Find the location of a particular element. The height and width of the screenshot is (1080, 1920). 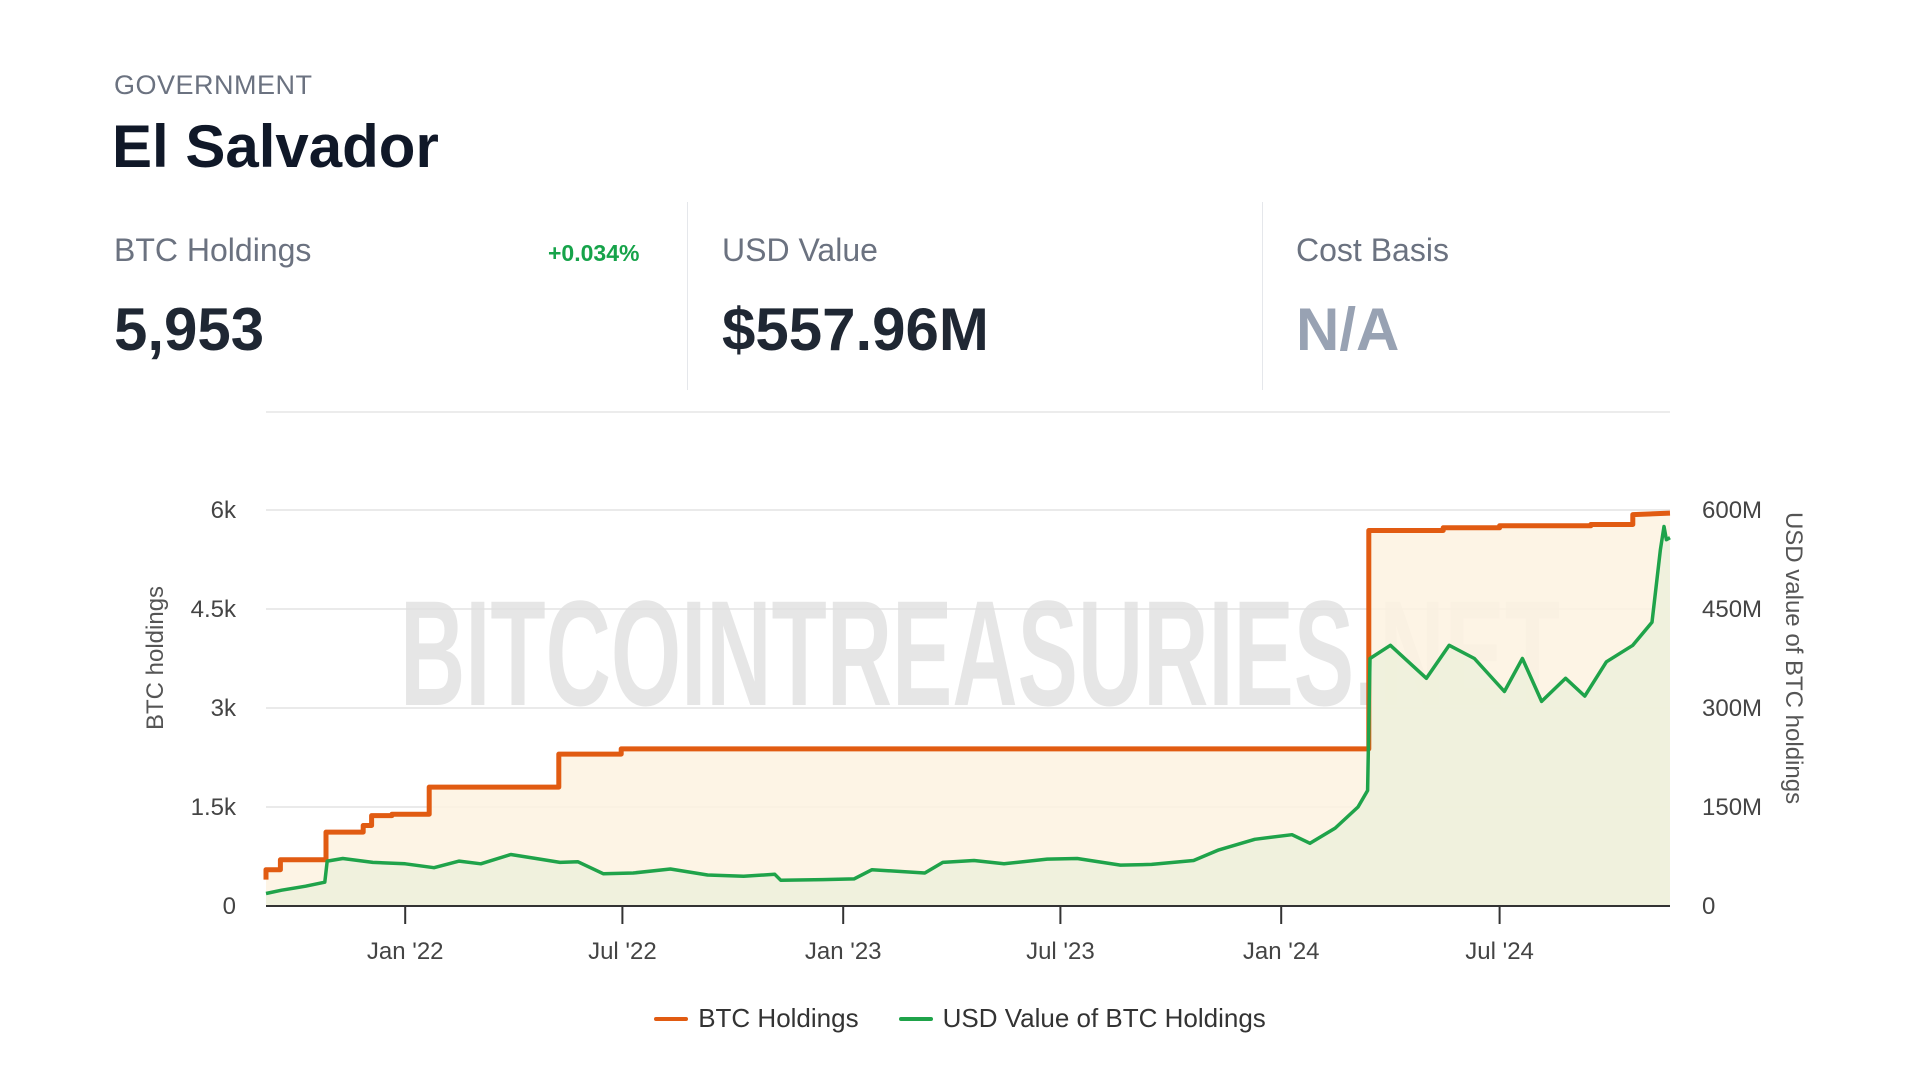

legend-item-btc-holdings: BTC Holdings is located at coordinates (756, 1018).